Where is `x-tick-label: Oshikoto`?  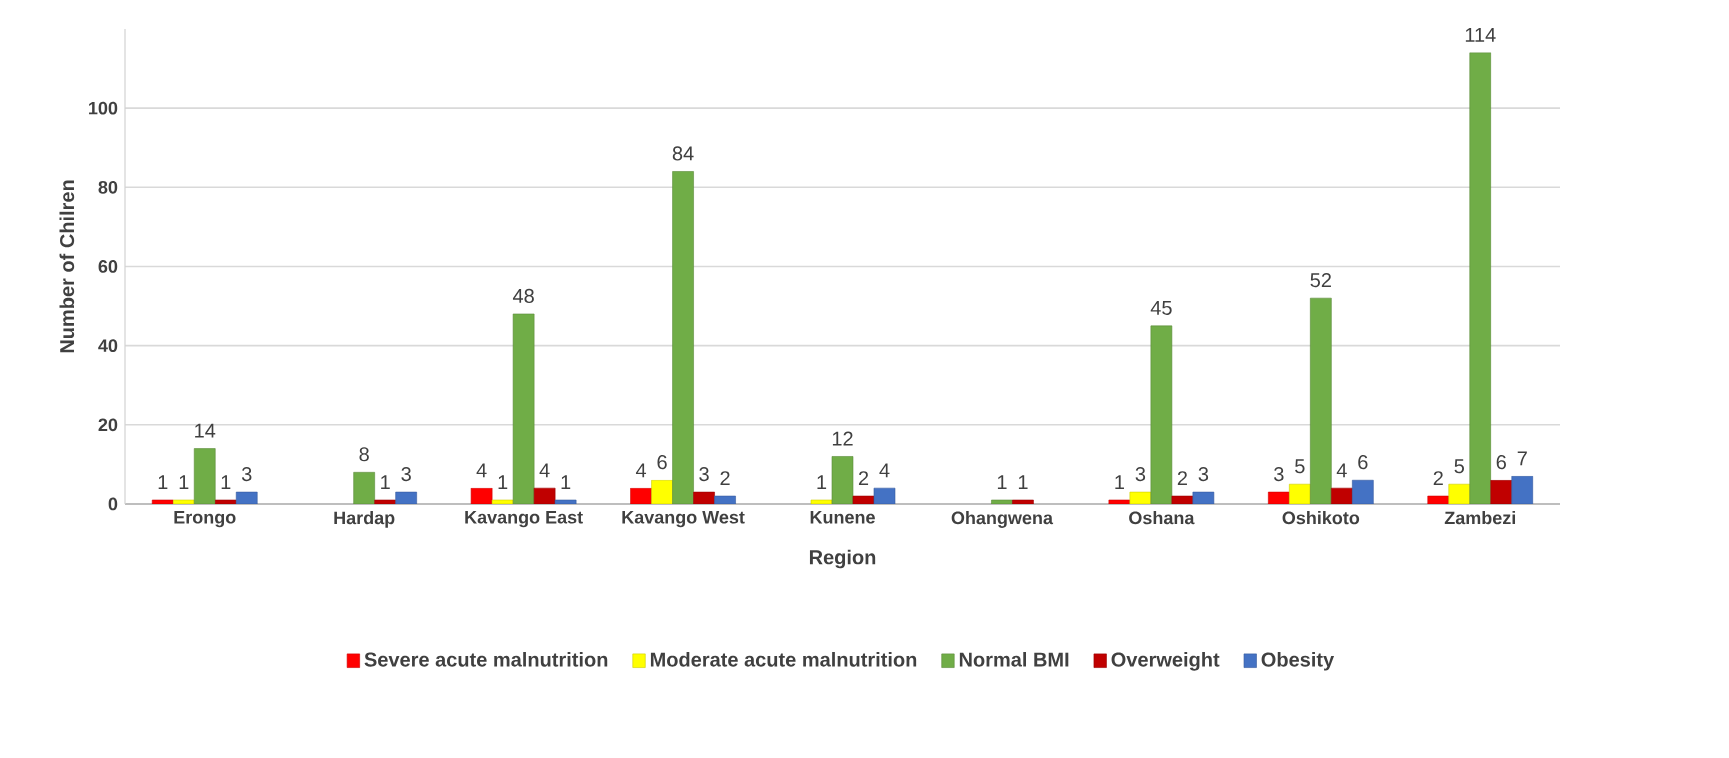 x-tick-label: Oshikoto is located at coordinates (1321, 518).